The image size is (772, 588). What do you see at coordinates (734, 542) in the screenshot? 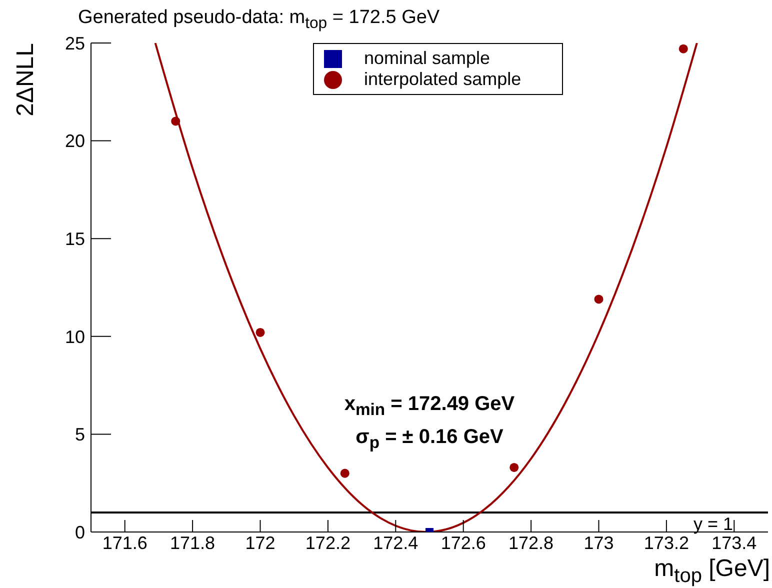
I see `x-tick-label: 173.4` at bounding box center [734, 542].